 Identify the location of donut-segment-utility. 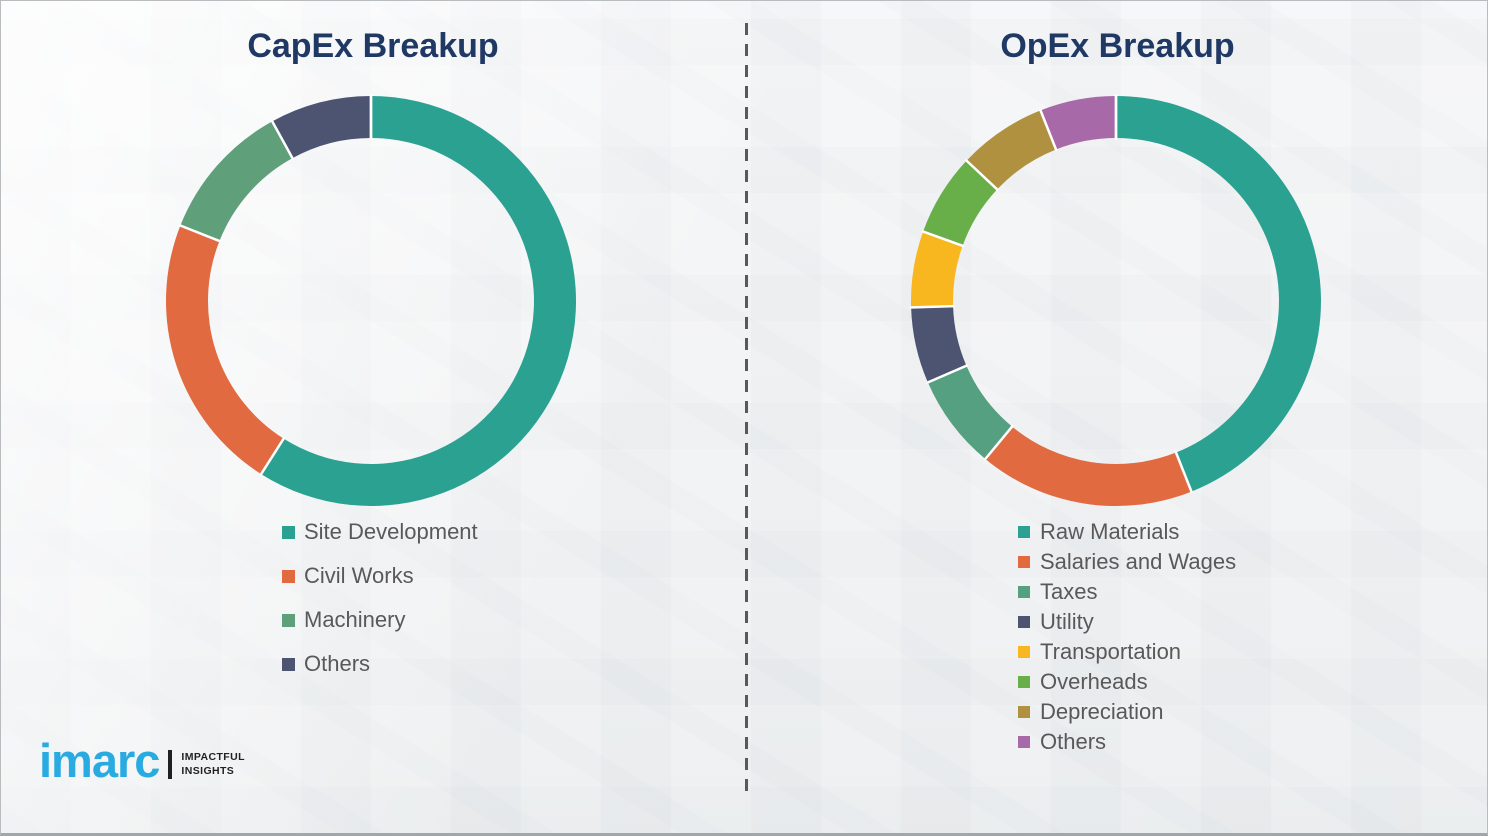
(939, 344).